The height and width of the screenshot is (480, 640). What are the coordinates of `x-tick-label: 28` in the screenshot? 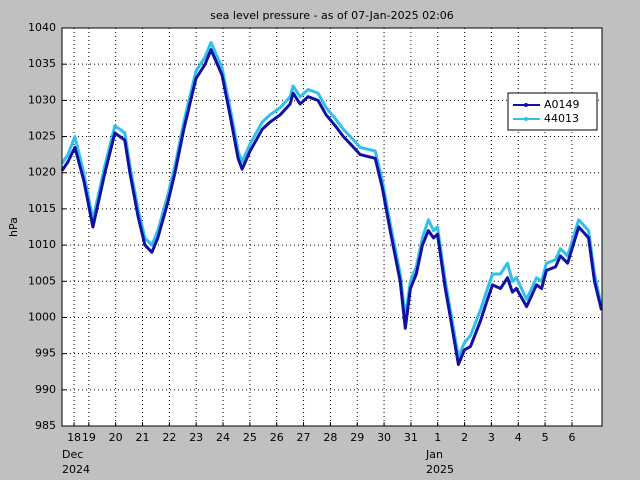 It's located at (330, 437).